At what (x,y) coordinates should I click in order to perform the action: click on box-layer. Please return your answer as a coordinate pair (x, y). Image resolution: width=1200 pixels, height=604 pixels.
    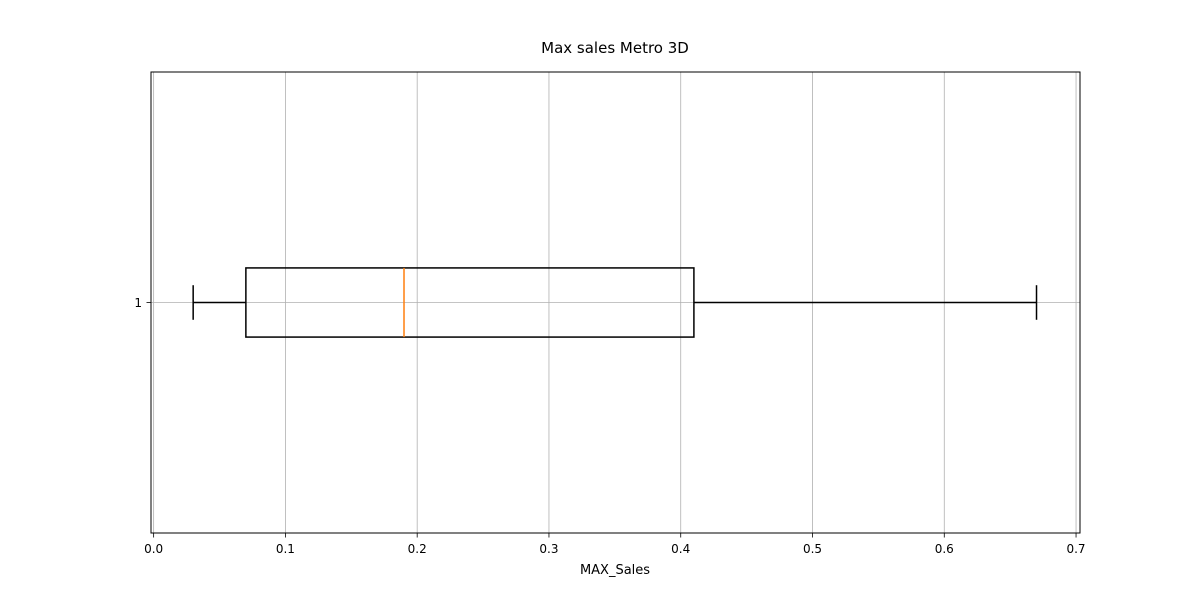
    Looking at the image, I should click on (615, 302).